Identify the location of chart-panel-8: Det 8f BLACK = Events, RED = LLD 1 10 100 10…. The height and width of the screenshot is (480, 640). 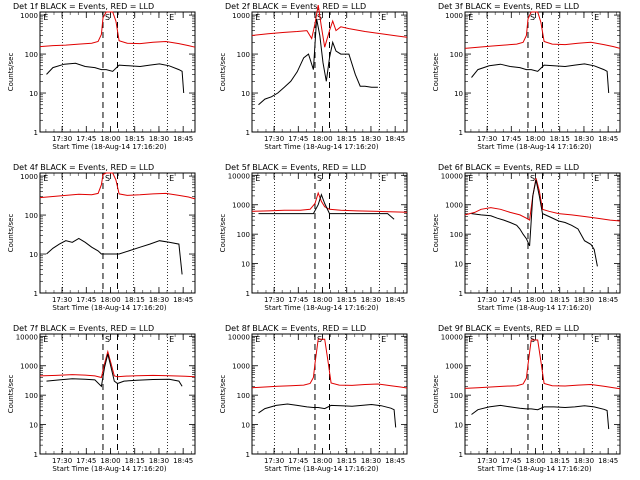
(313, 398).